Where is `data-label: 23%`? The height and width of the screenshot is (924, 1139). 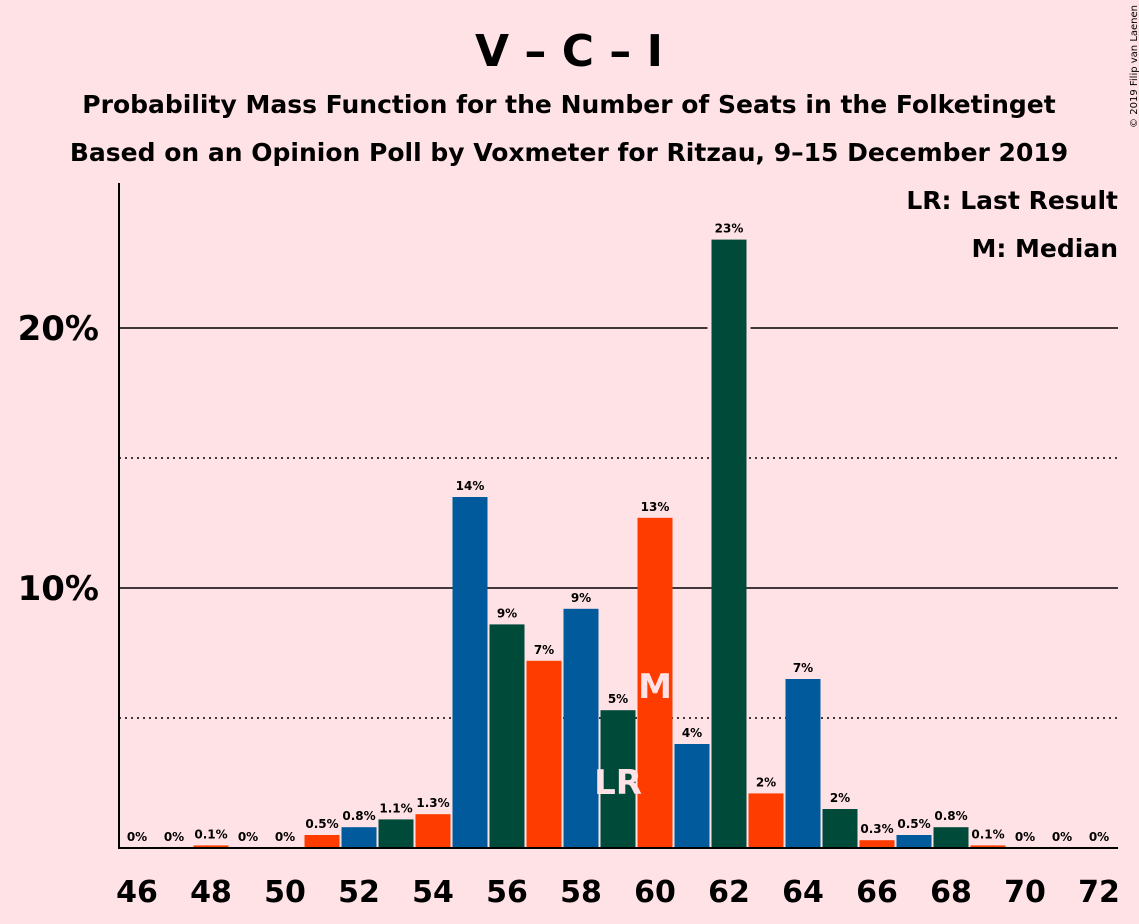 data-label: 23% is located at coordinates (729, 229).